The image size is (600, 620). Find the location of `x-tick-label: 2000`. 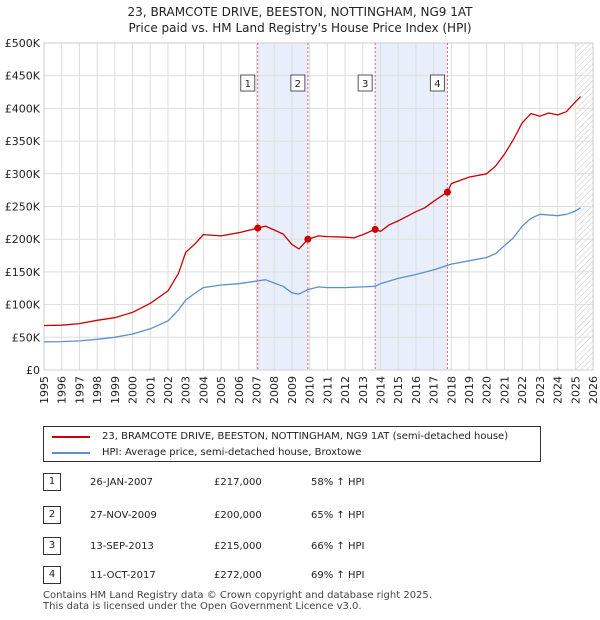

x-tick-label: 2000 is located at coordinates (133, 390).